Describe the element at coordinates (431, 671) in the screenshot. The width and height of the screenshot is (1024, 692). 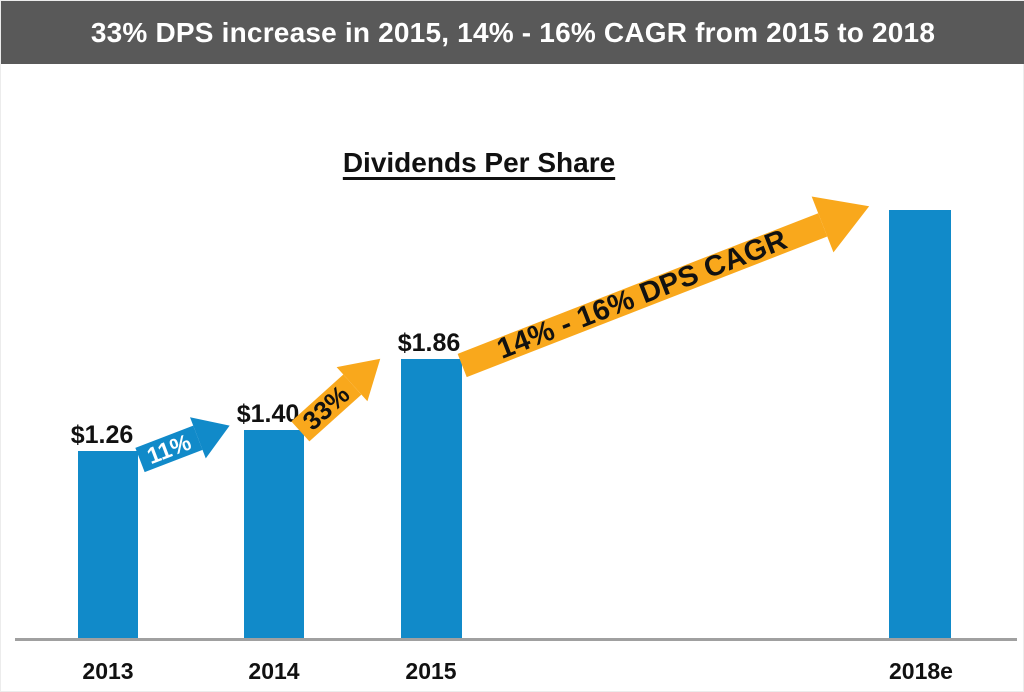
I see `x-tick-2015: 2015` at that location.